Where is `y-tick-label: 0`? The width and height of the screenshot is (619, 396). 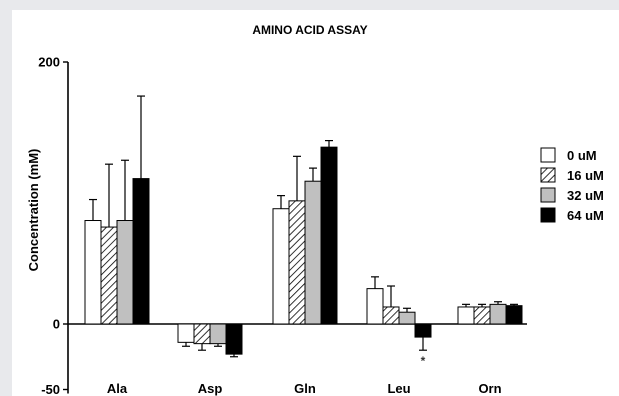 y-tick-label: 0 is located at coordinates (56, 324).